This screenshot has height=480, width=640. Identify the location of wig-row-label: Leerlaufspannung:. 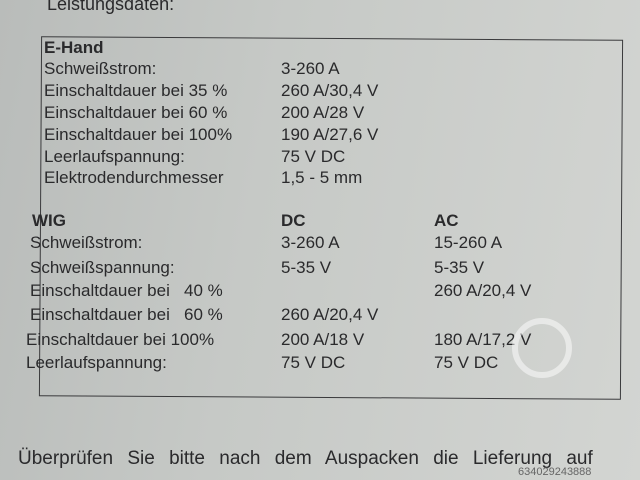
(96, 362).